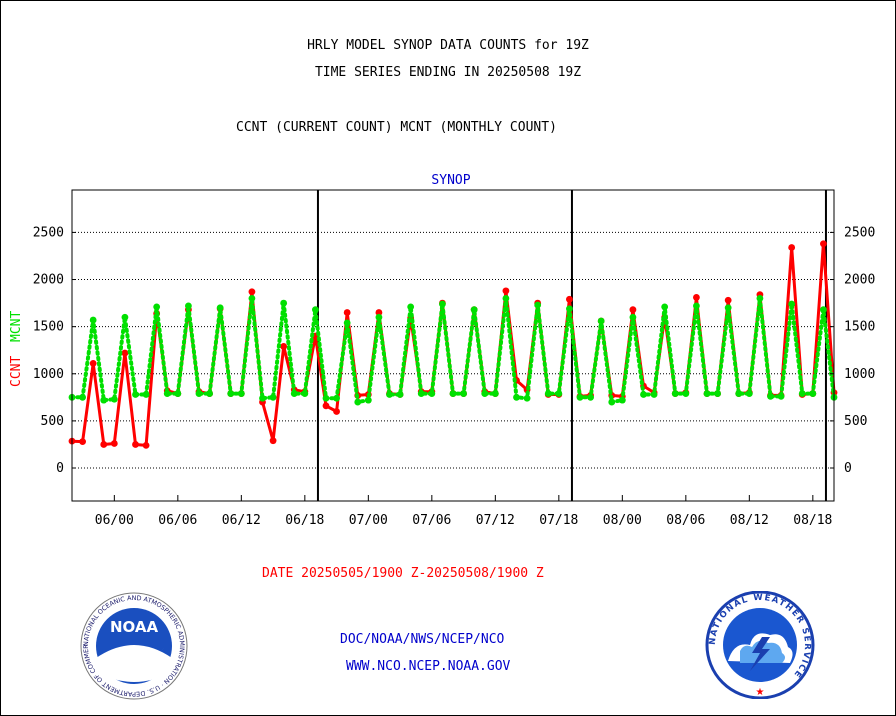  What do you see at coordinates (848, 468) in the screenshot?
I see `y-tick-label-right: 0` at bounding box center [848, 468].